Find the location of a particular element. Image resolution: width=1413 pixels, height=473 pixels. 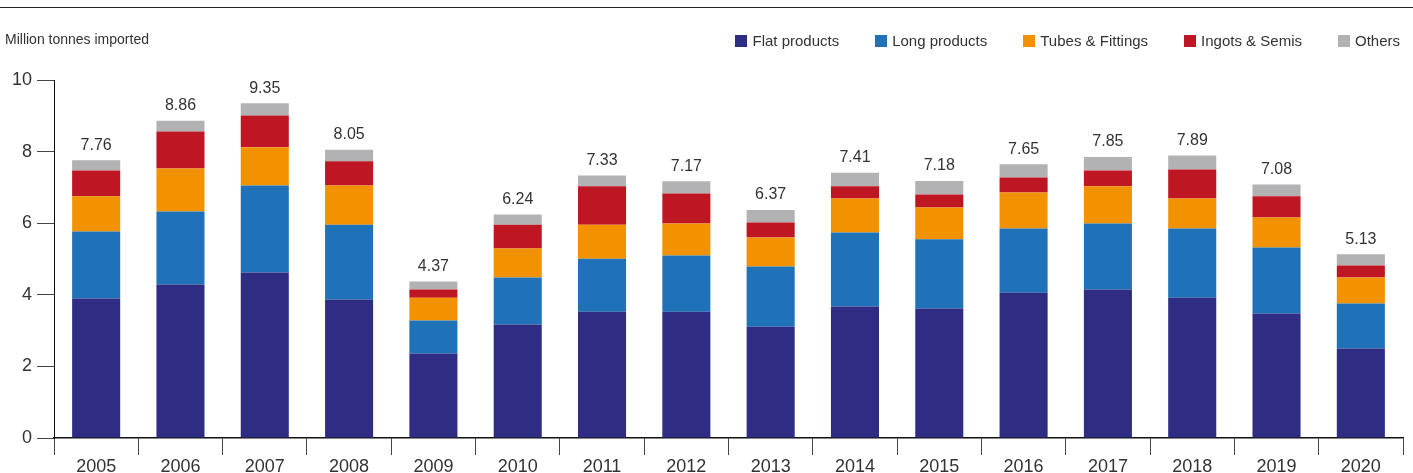

y-tick-label: 0 is located at coordinates (26, 436).